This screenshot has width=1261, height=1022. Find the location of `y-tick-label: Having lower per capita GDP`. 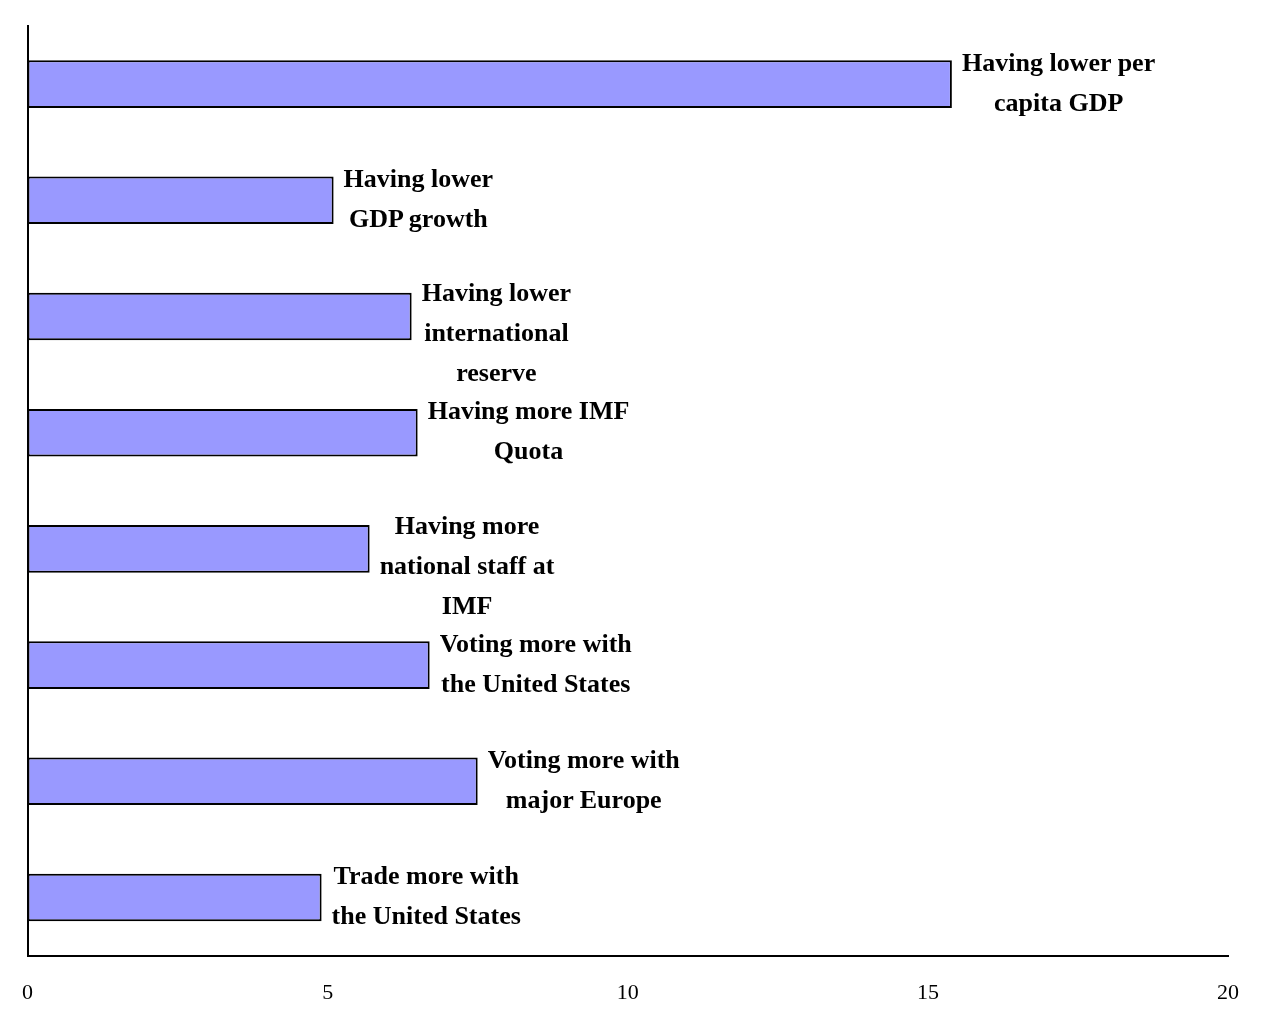

y-tick-label: Having lower per capita GDP is located at coordinates (1059, 82).